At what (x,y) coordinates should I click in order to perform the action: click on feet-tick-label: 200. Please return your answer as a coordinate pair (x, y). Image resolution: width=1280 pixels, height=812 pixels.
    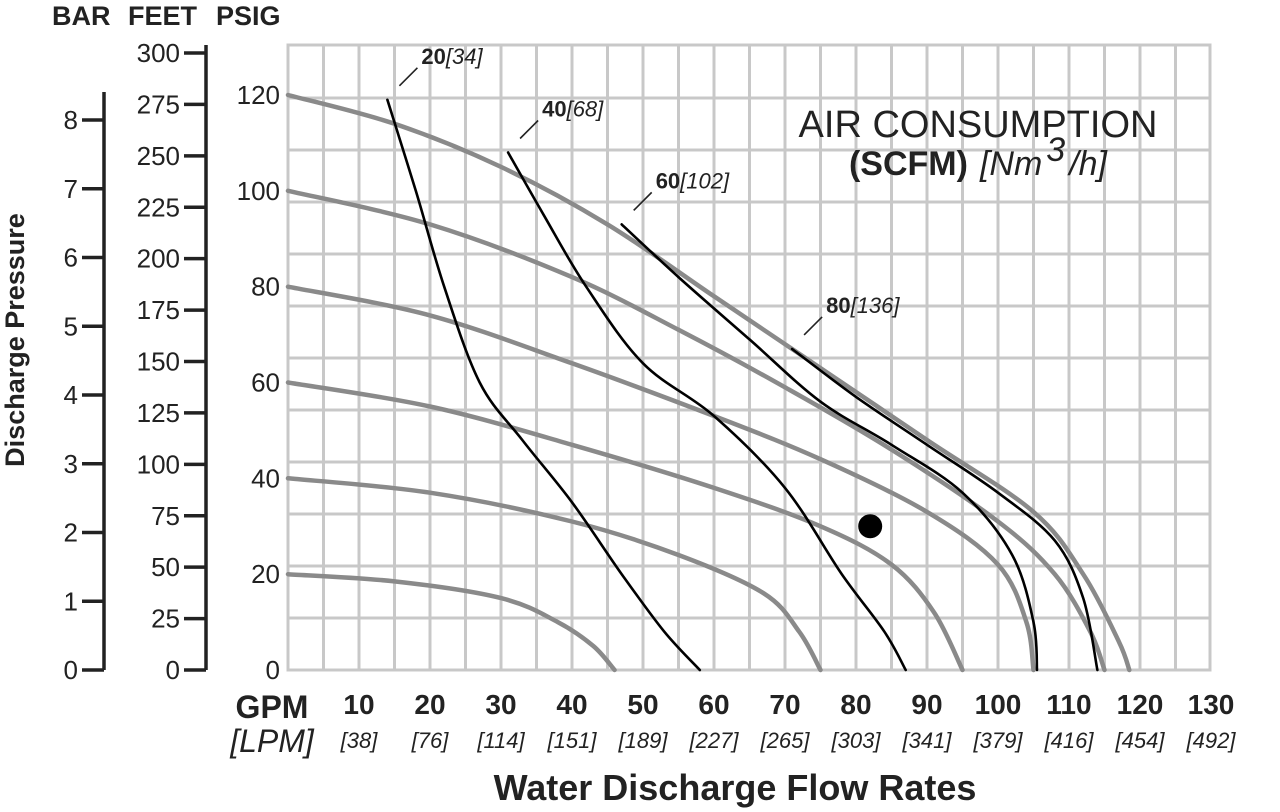
    Looking at the image, I should click on (158, 259).